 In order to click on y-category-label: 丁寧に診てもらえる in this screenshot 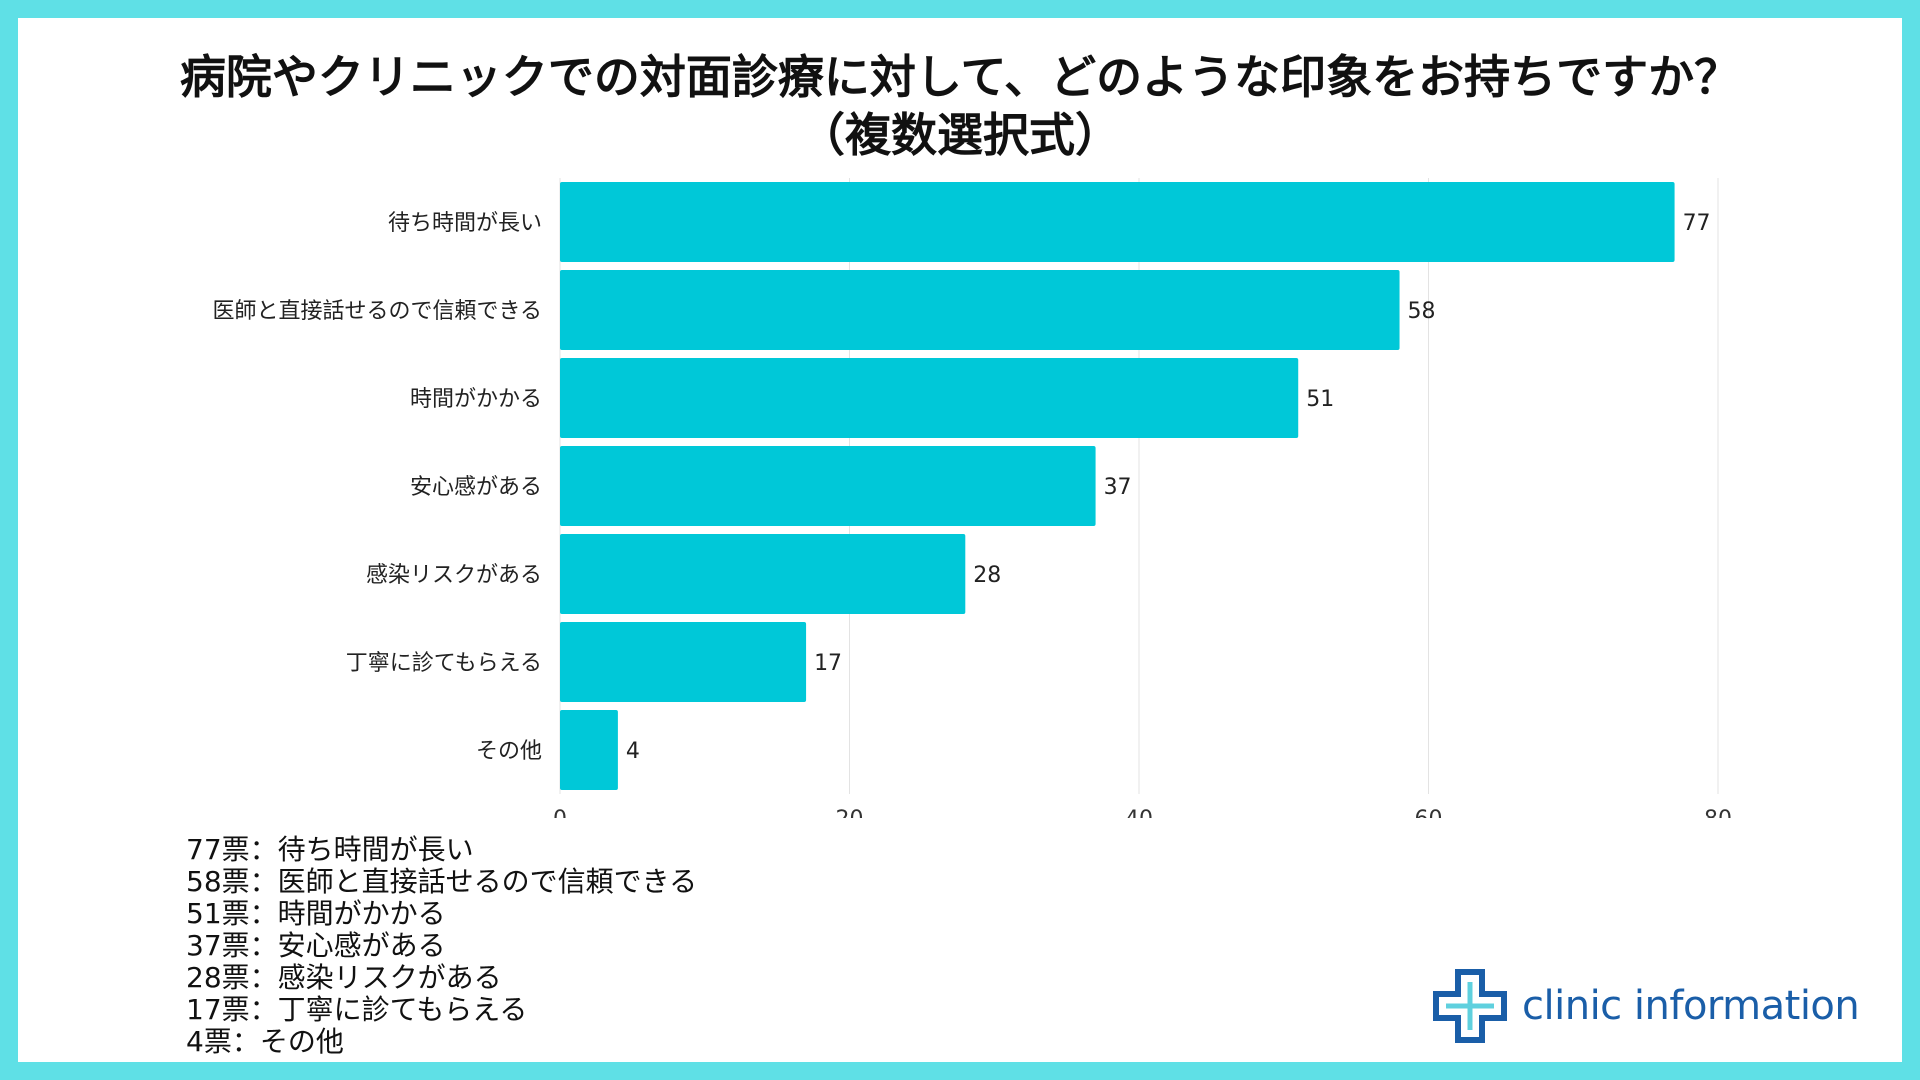, I will do `click(444, 663)`.